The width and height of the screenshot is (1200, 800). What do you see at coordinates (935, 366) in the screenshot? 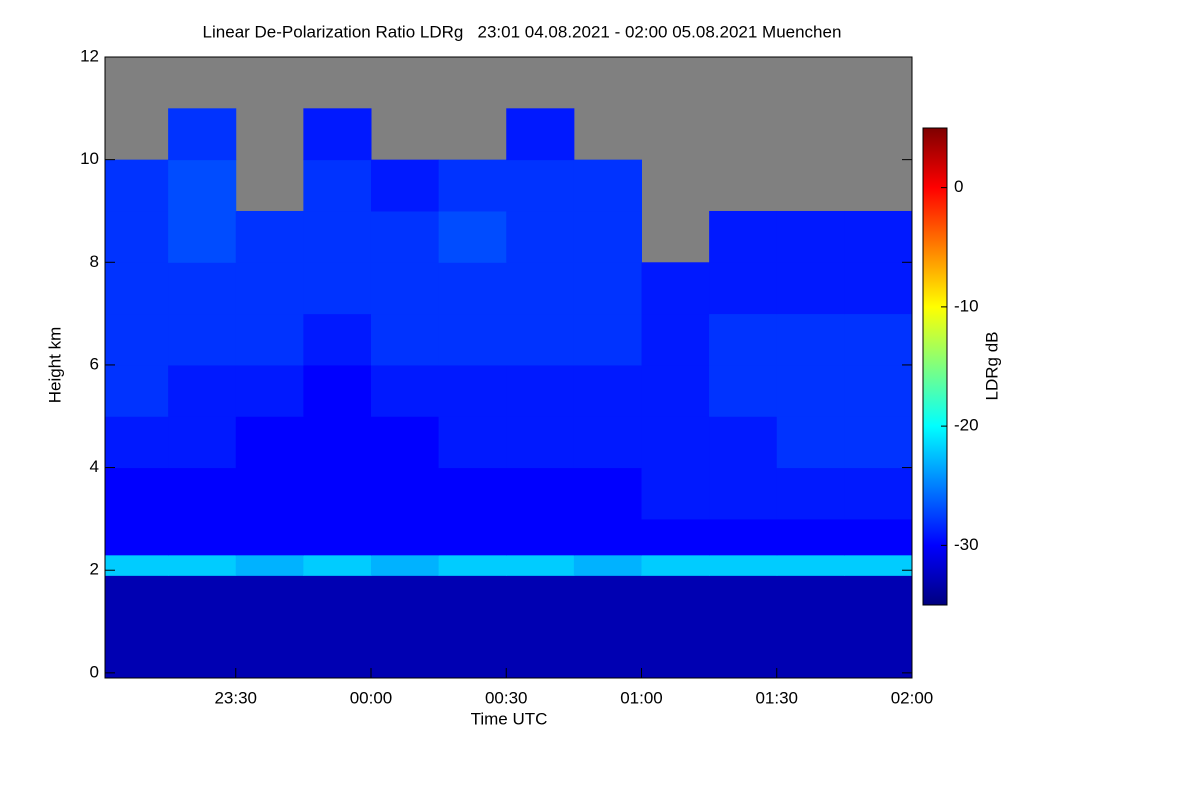
I see `colorbar` at bounding box center [935, 366].